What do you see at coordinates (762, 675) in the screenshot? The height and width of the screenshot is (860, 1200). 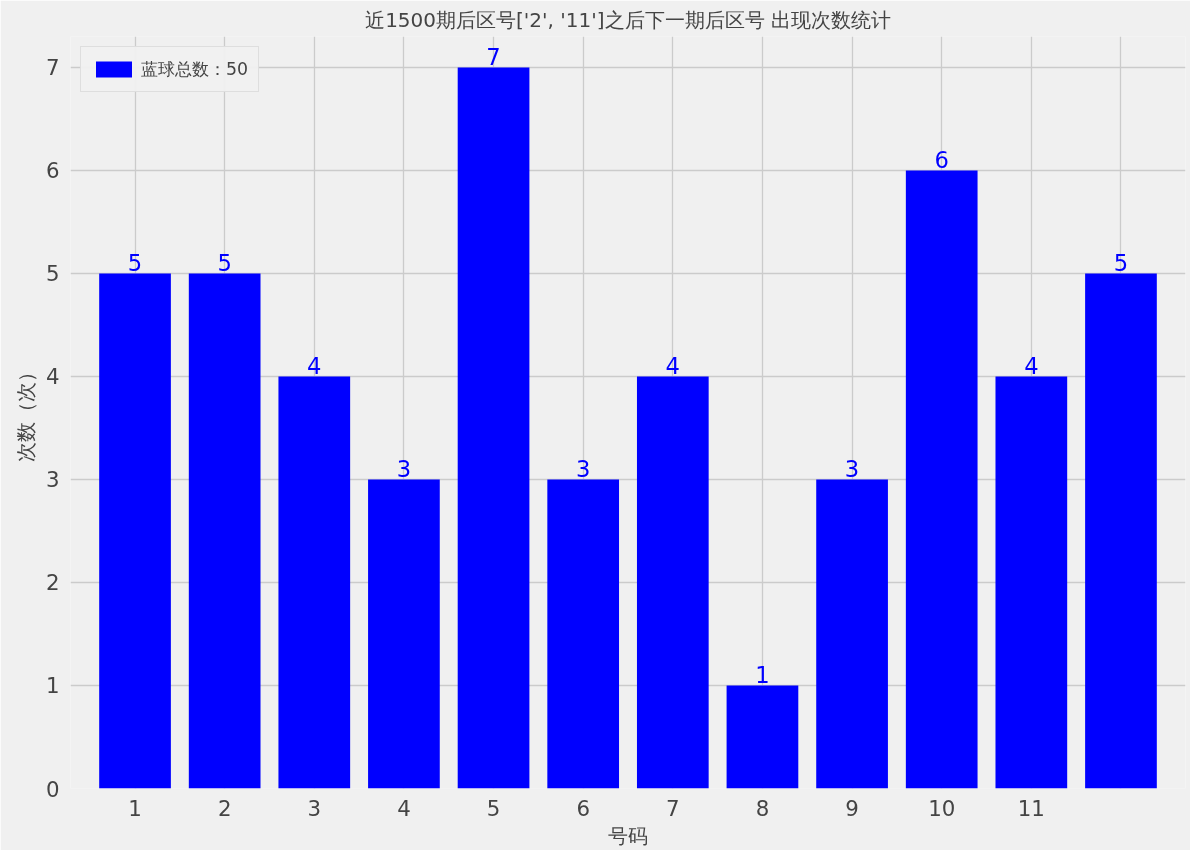 I see `data-label: 1` at bounding box center [762, 675].